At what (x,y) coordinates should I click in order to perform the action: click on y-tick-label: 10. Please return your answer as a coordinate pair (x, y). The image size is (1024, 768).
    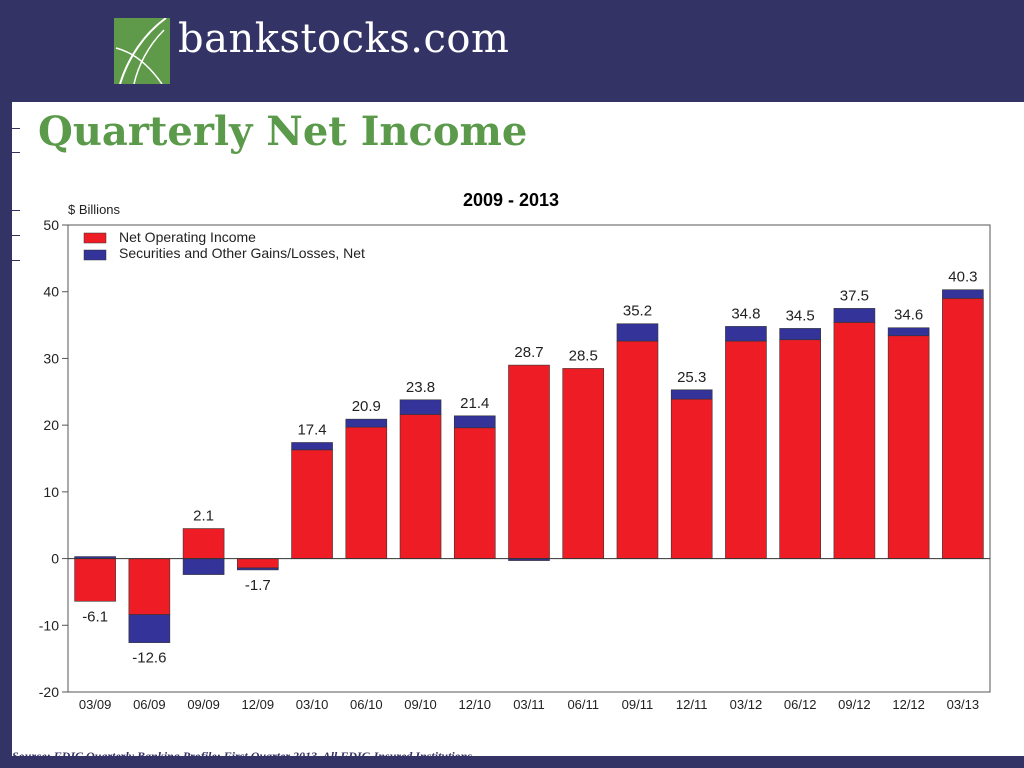
    Looking at the image, I should click on (51, 492).